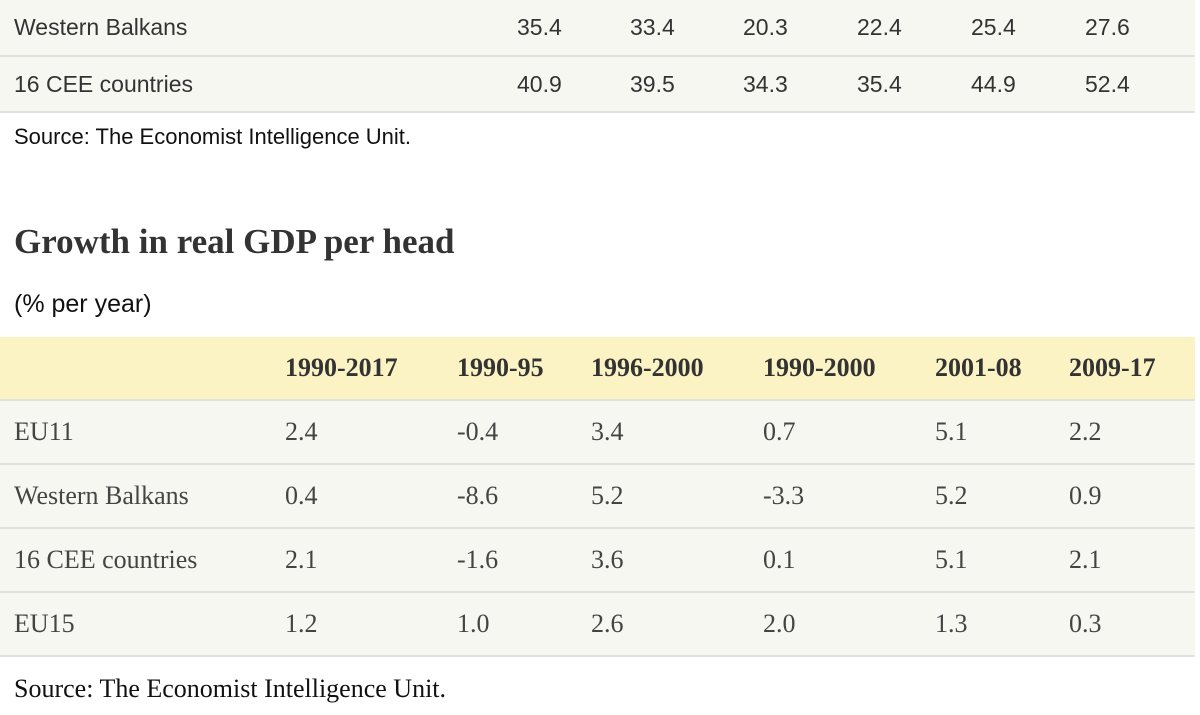 Image resolution: width=1200 pixels, height=715 pixels. Describe the element at coordinates (371, 495) in the screenshot. I see `table-cell: 0.4` at that location.